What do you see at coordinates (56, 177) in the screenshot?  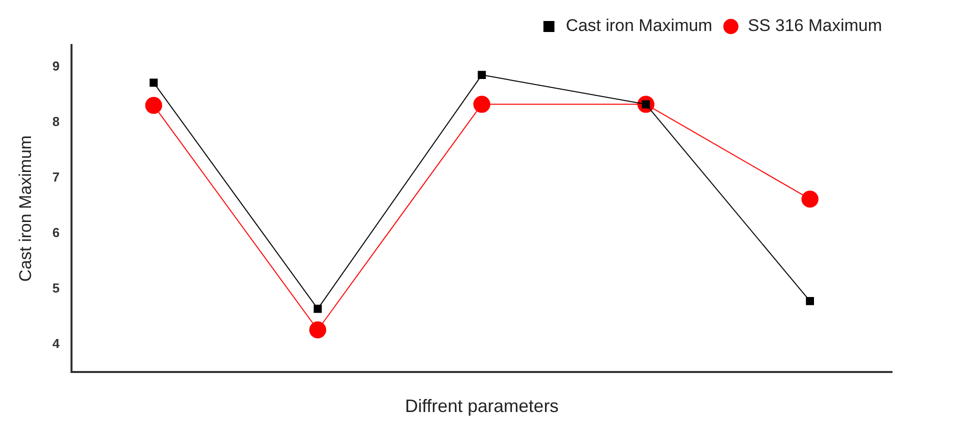 I see `y-tick-label: 7` at bounding box center [56, 177].